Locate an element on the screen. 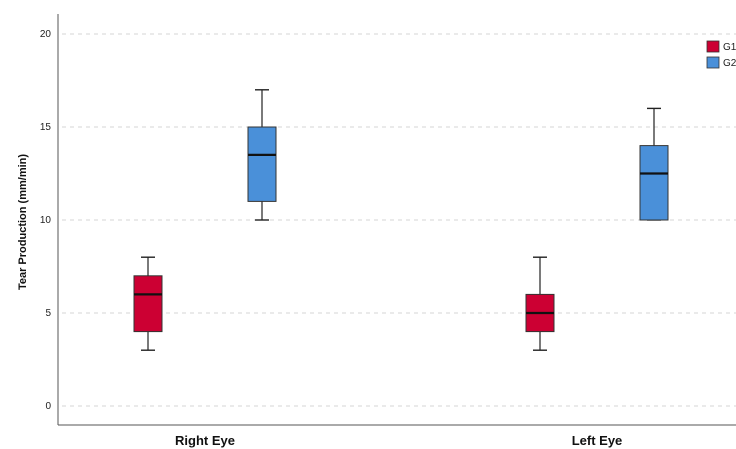  y-axis-title: Tear Production (mm/min) is located at coordinates (23, 222).